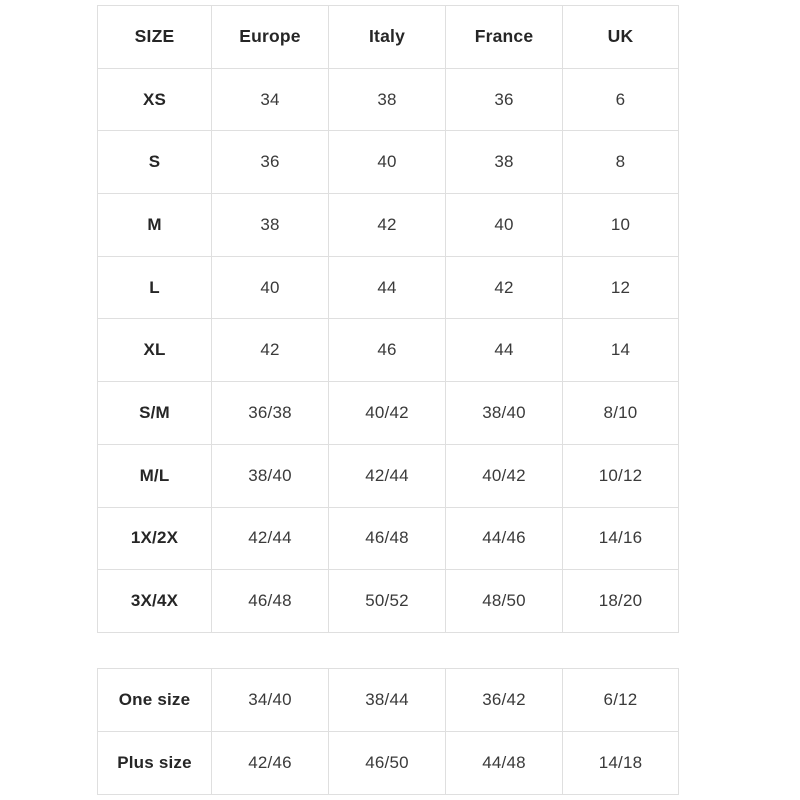 The image size is (800, 800). I want to click on column-header: Italy, so click(387, 37).